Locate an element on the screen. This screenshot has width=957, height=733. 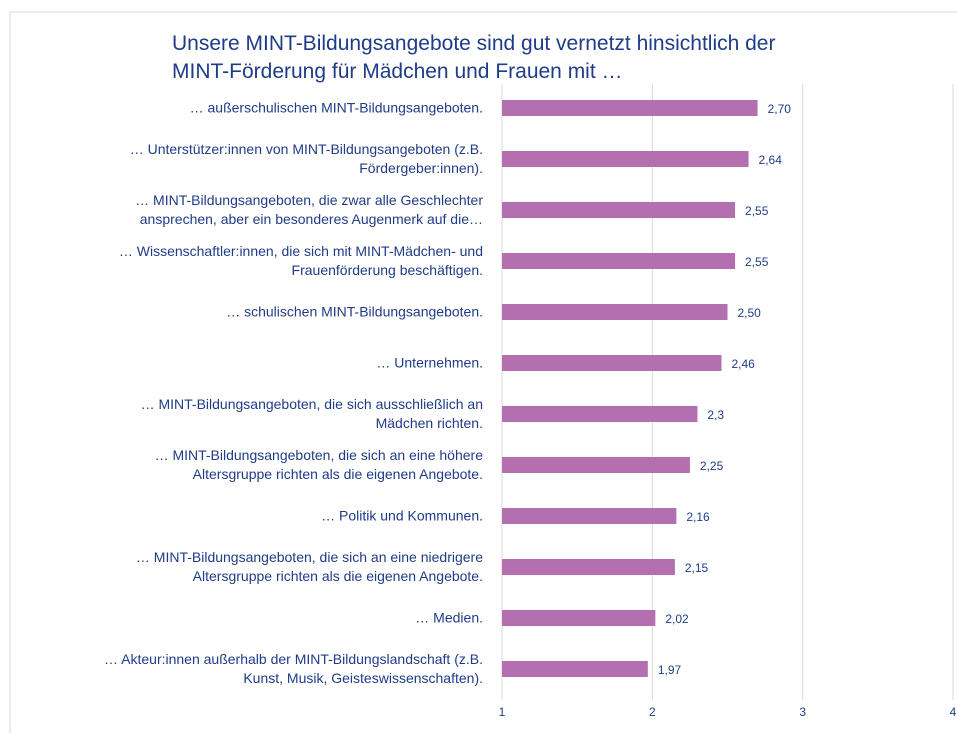
value-label: 2,3 is located at coordinates (715, 415).